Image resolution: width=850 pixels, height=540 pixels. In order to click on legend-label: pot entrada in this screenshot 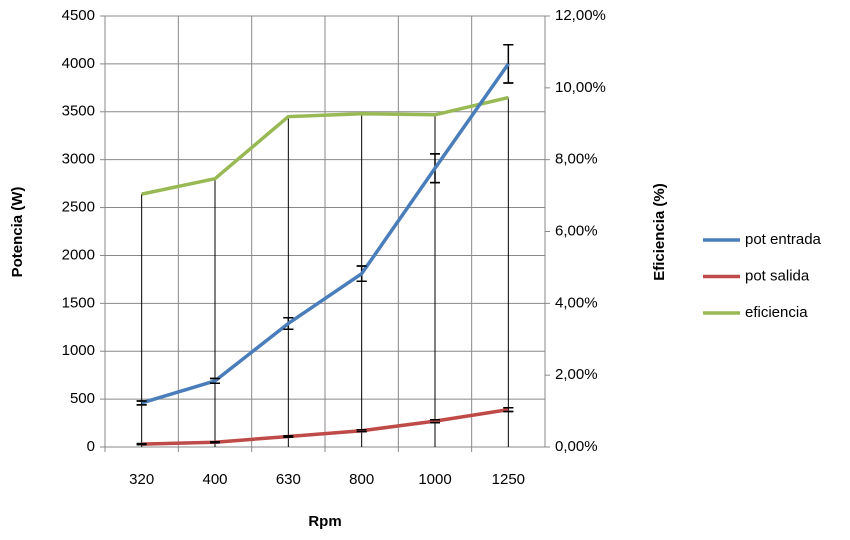, I will do `click(783, 239)`.